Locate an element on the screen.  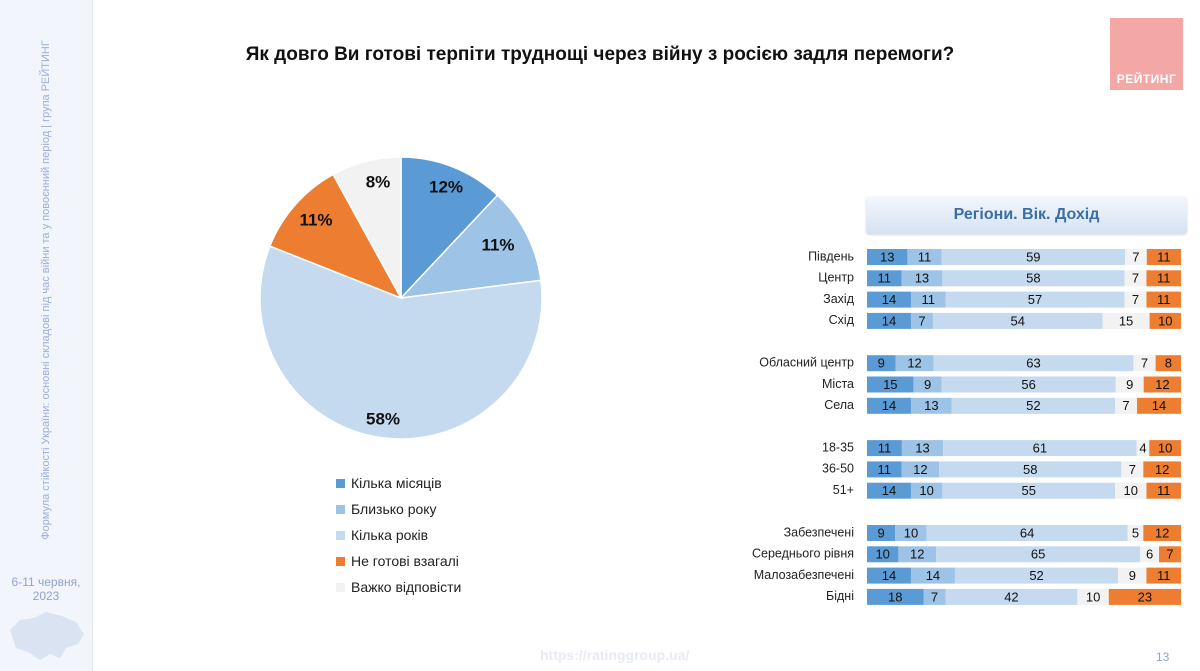
survey-date-line1: 6-11 червня, is located at coordinates (46, 582).